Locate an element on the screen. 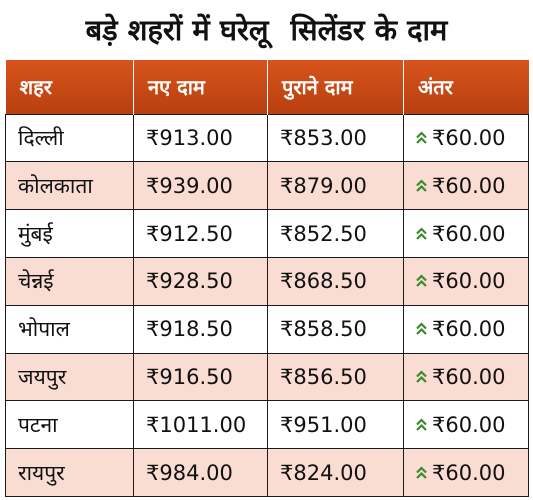 The image size is (533, 500). cell-old-price: ₹852.50 is located at coordinates (335, 233).